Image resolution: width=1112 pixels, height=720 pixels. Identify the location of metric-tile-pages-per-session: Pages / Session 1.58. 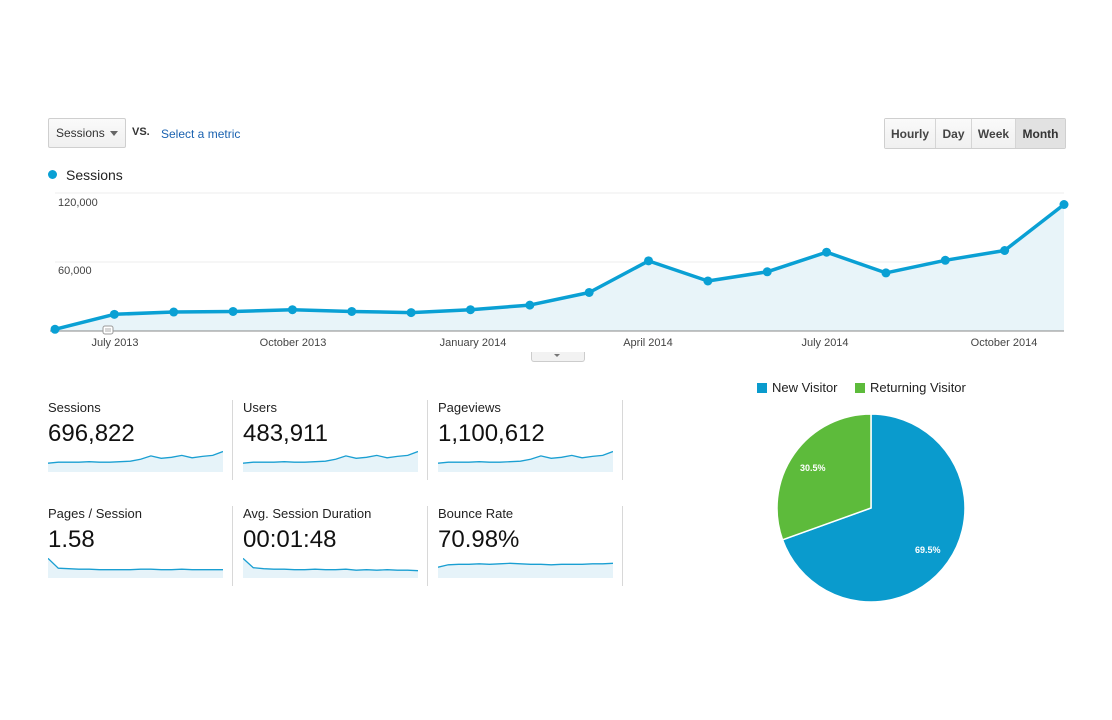
(135, 548).